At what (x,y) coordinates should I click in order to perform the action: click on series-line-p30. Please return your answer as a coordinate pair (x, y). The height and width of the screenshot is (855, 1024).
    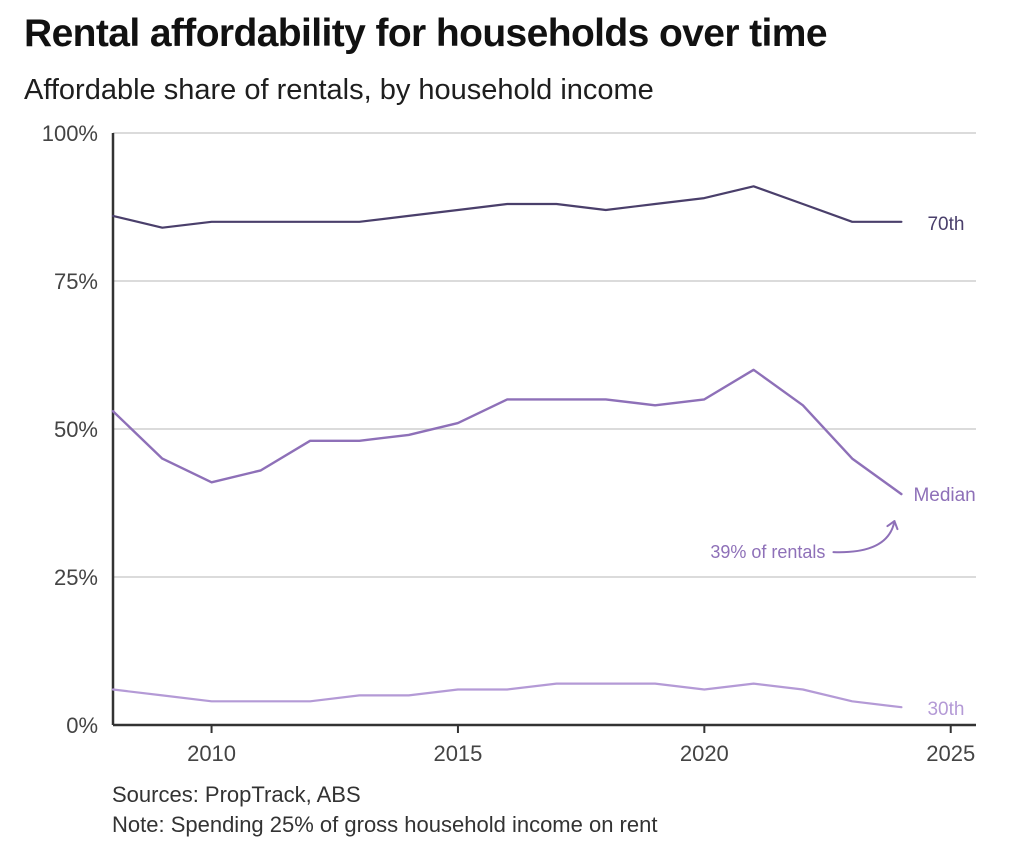
    Looking at the image, I should click on (507, 695).